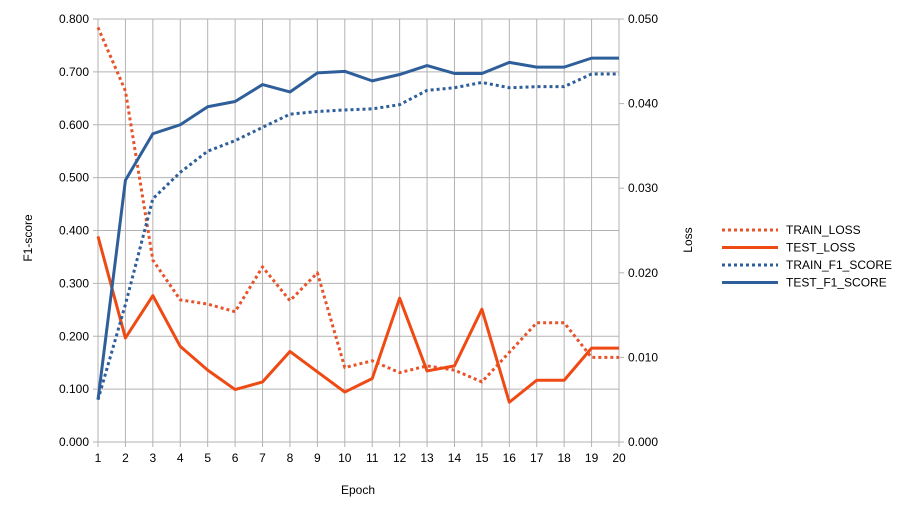 This screenshot has width=913, height=514. I want to click on x-tick-label: 12, so click(400, 458).